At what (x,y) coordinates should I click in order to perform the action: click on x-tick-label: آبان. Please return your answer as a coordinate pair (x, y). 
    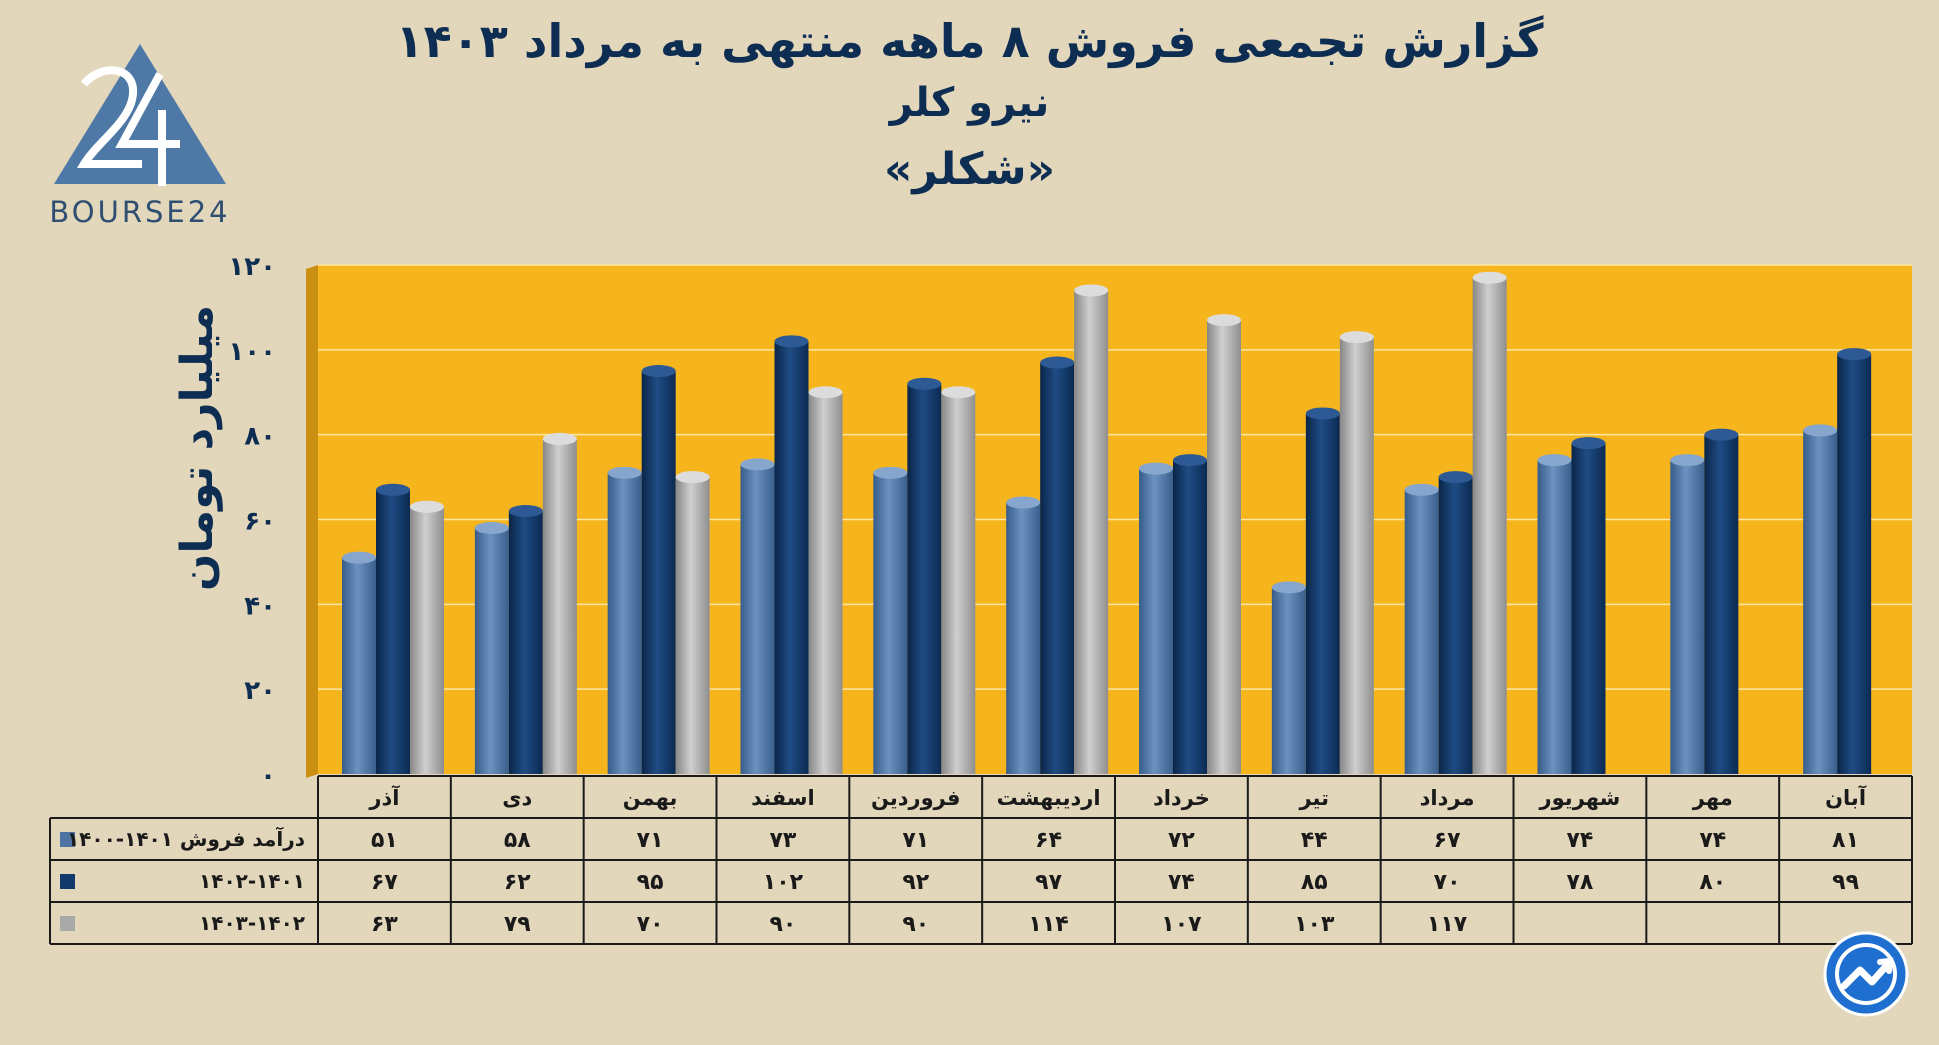
    Looking at the image, I should click on (1846, 797).